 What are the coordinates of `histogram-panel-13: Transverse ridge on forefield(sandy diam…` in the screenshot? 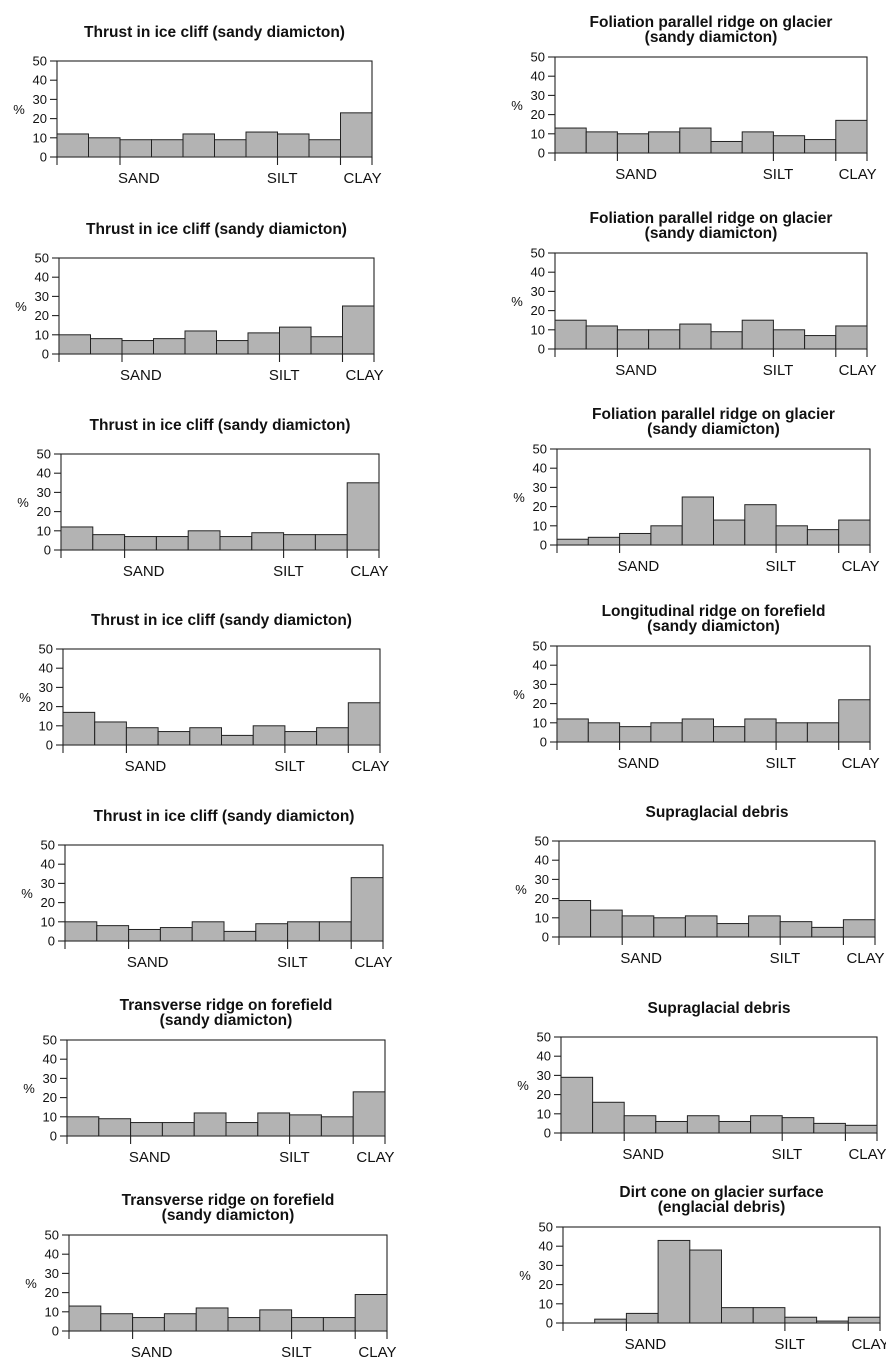 It's located at (210, 1276).